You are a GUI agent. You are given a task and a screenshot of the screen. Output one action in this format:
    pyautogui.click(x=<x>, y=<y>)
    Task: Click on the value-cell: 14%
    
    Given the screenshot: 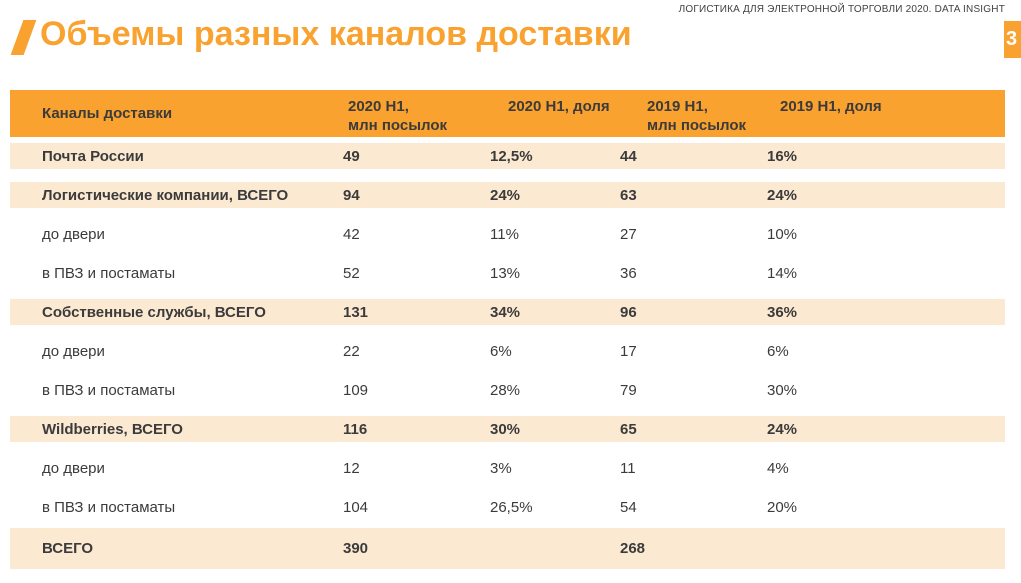 What is the action you would take?
    pyautogui.click(x=782, y=273)
    